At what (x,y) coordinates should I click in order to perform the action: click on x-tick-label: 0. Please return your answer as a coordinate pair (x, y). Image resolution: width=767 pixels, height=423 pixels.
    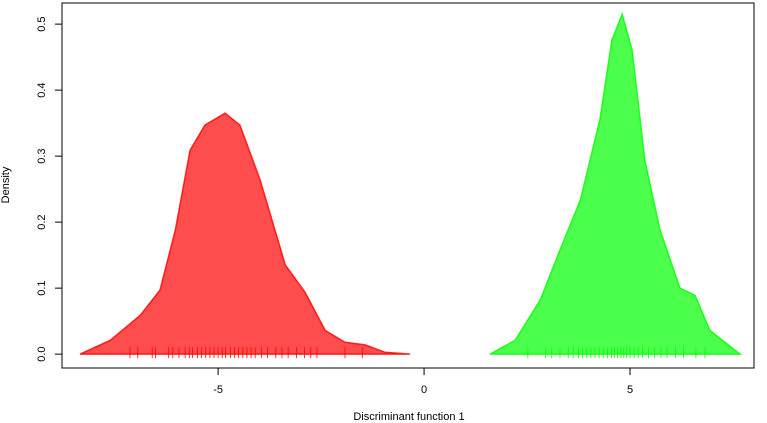
    Looking at the image, I should click on (424, 390).